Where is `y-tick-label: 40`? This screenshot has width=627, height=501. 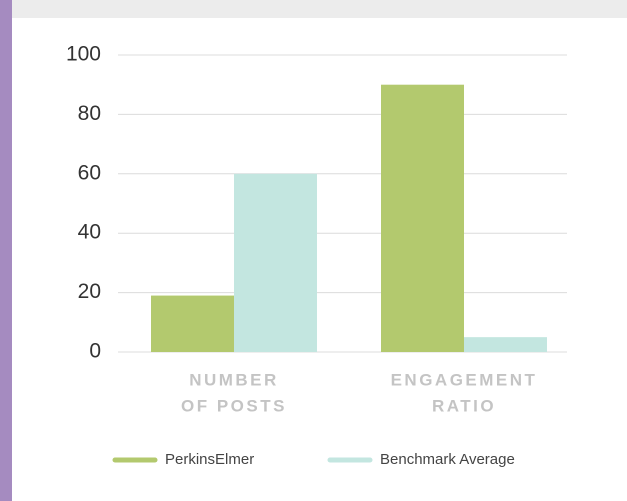
y-tick-label: 40 is located at coordinates (89, 232).